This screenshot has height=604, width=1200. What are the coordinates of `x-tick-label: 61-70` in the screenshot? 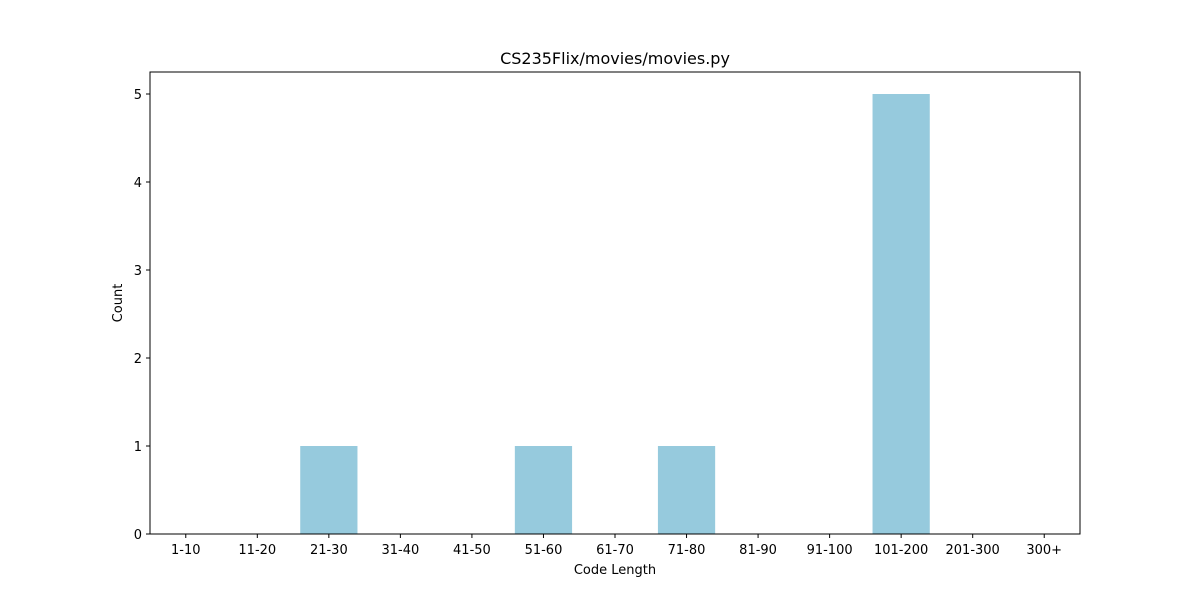 It's located at (615, 550).